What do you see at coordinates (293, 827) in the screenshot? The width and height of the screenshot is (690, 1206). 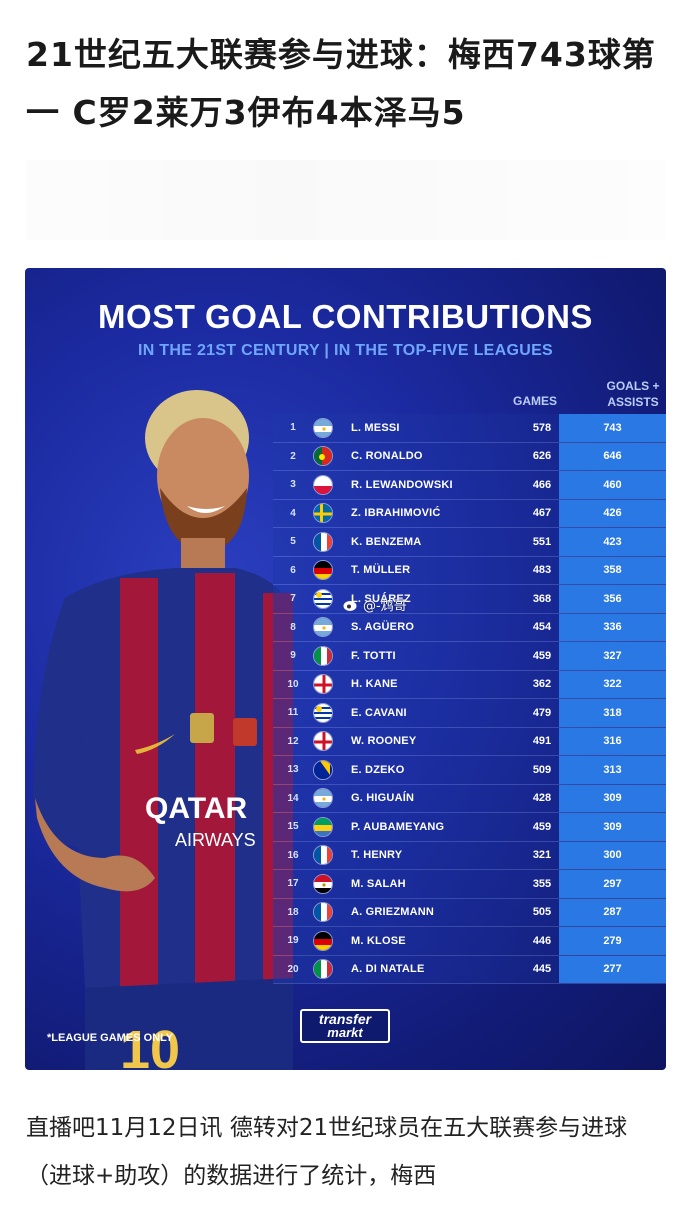 I see `rank-number: 15` at bounding box center [293, 827].